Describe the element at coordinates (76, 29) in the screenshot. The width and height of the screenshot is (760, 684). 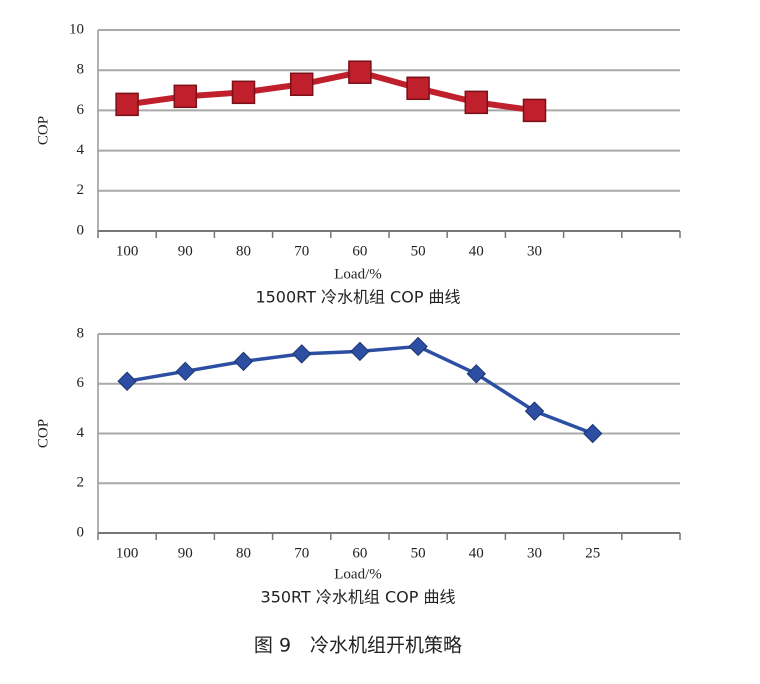
I see `y-tick-label: 10` at that location.